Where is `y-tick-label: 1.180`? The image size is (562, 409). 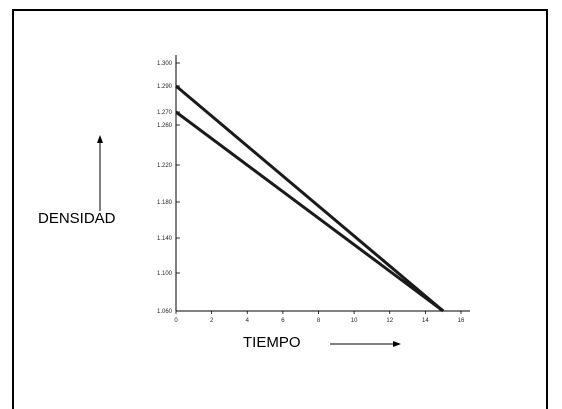 y-tick-label: 1.180 is located at coordinates (165, 203).